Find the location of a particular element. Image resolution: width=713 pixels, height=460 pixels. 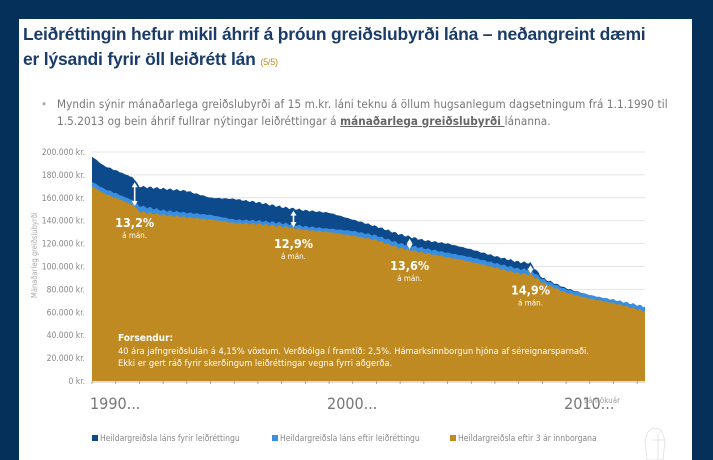

y-tick-label: 160.000 kr. is located at coordinates (63, 199).